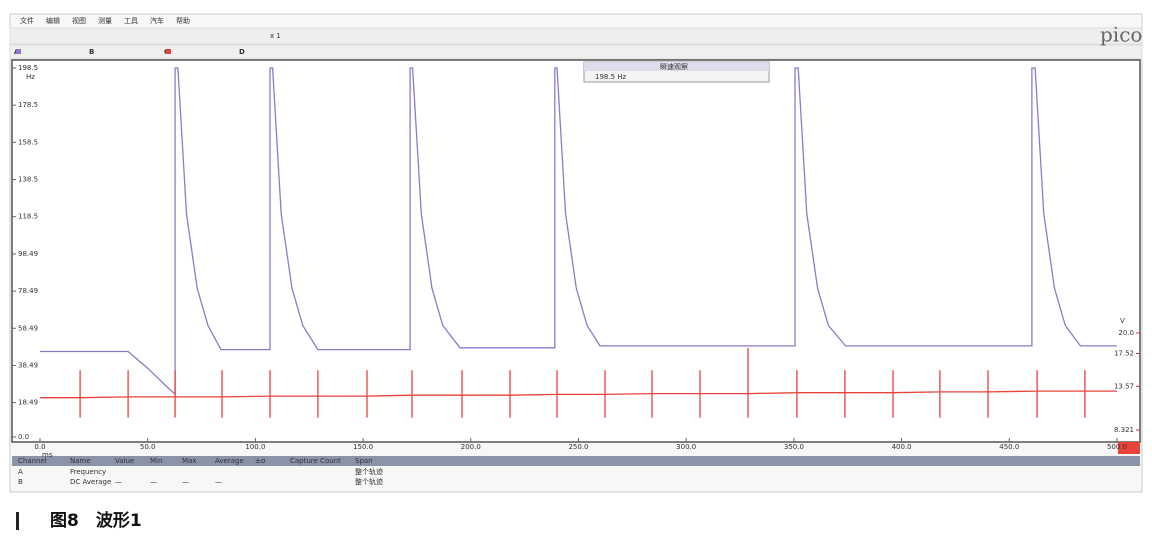  I want to click on table-header, so click(576, 461).